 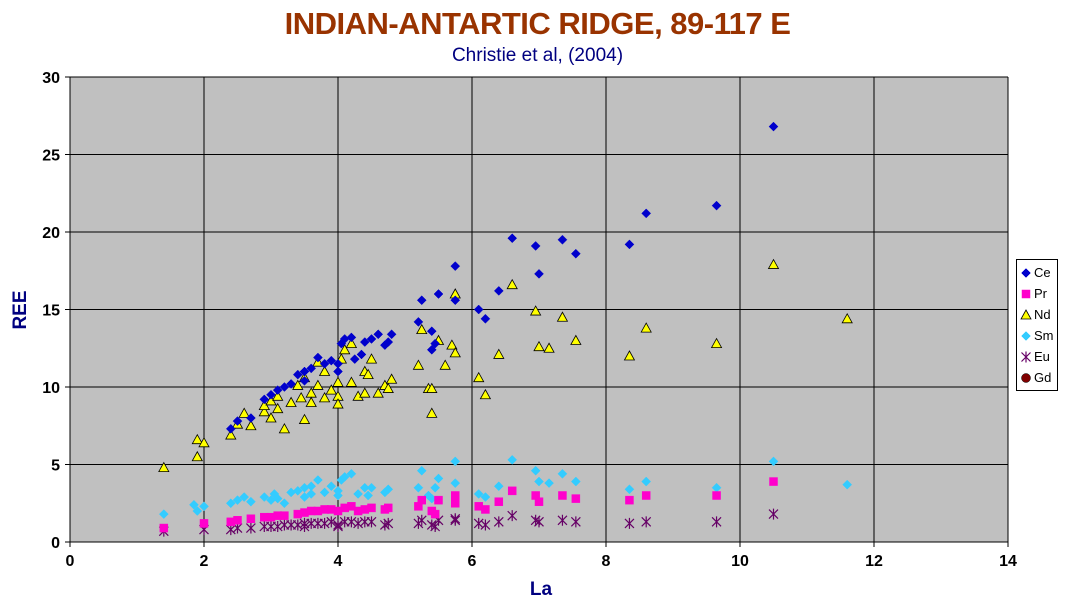 I want to click on y-tick-label: 0, so click(x=55, y=543).